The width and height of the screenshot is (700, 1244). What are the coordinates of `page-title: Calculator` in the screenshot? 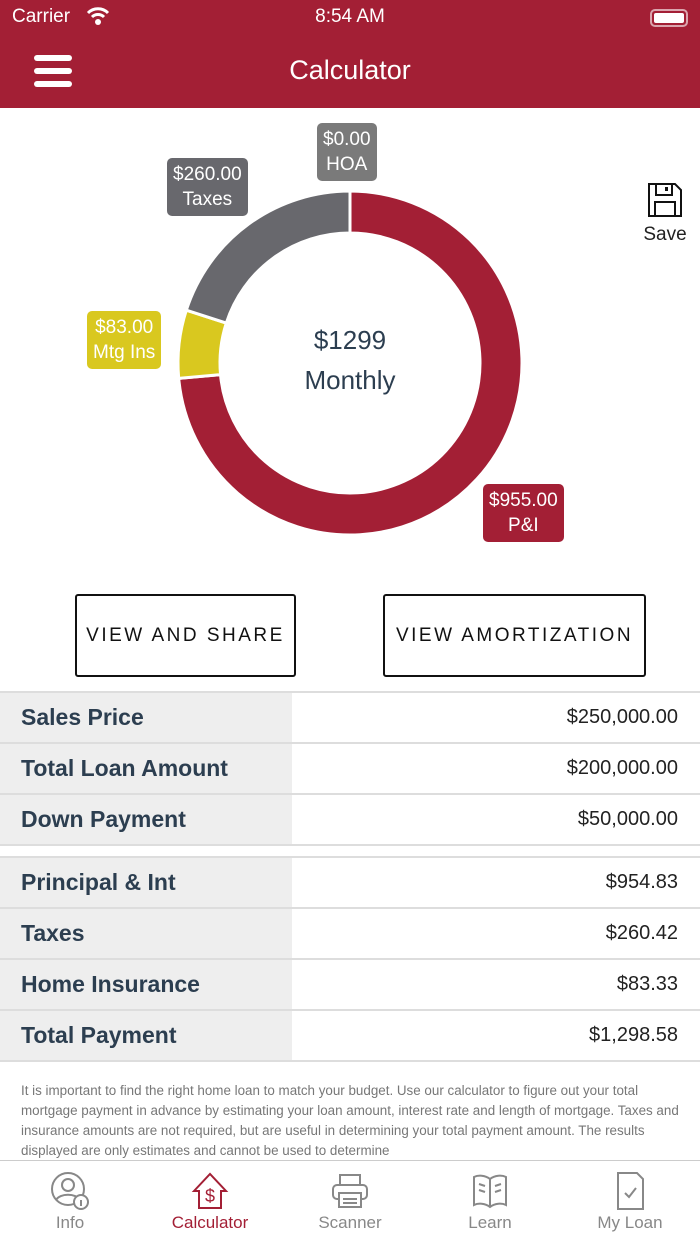 It's located at (350, 70).